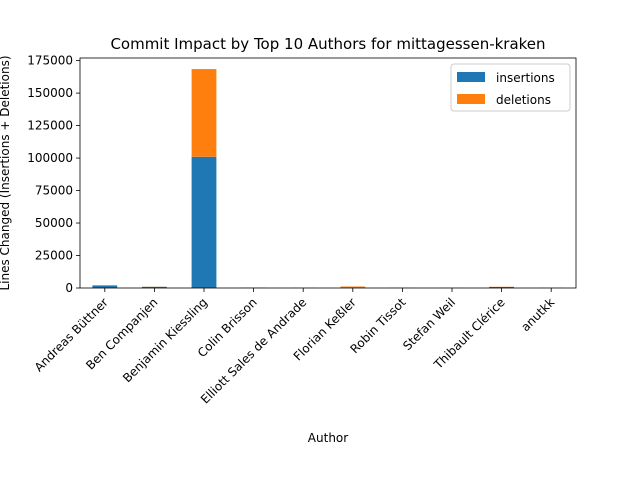 The image size is (640, 484). Describe the element at coordinates (6, 172) in the screenshot. I see `y-axis-label: Lines Changed (Insertions + Deletions)` at that location.